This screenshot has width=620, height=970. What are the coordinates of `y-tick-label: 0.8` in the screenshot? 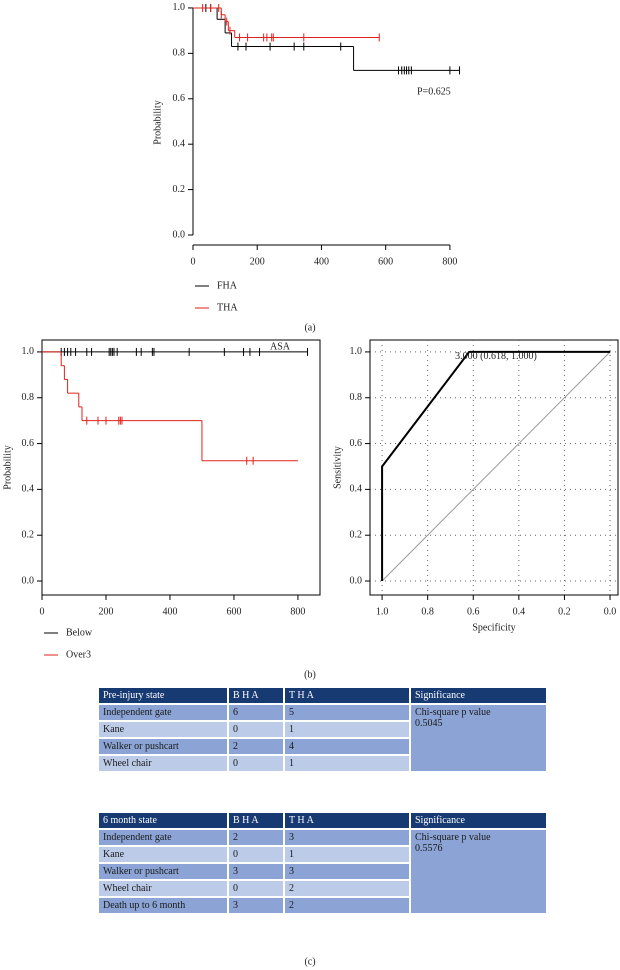 It's located at (28, 397).